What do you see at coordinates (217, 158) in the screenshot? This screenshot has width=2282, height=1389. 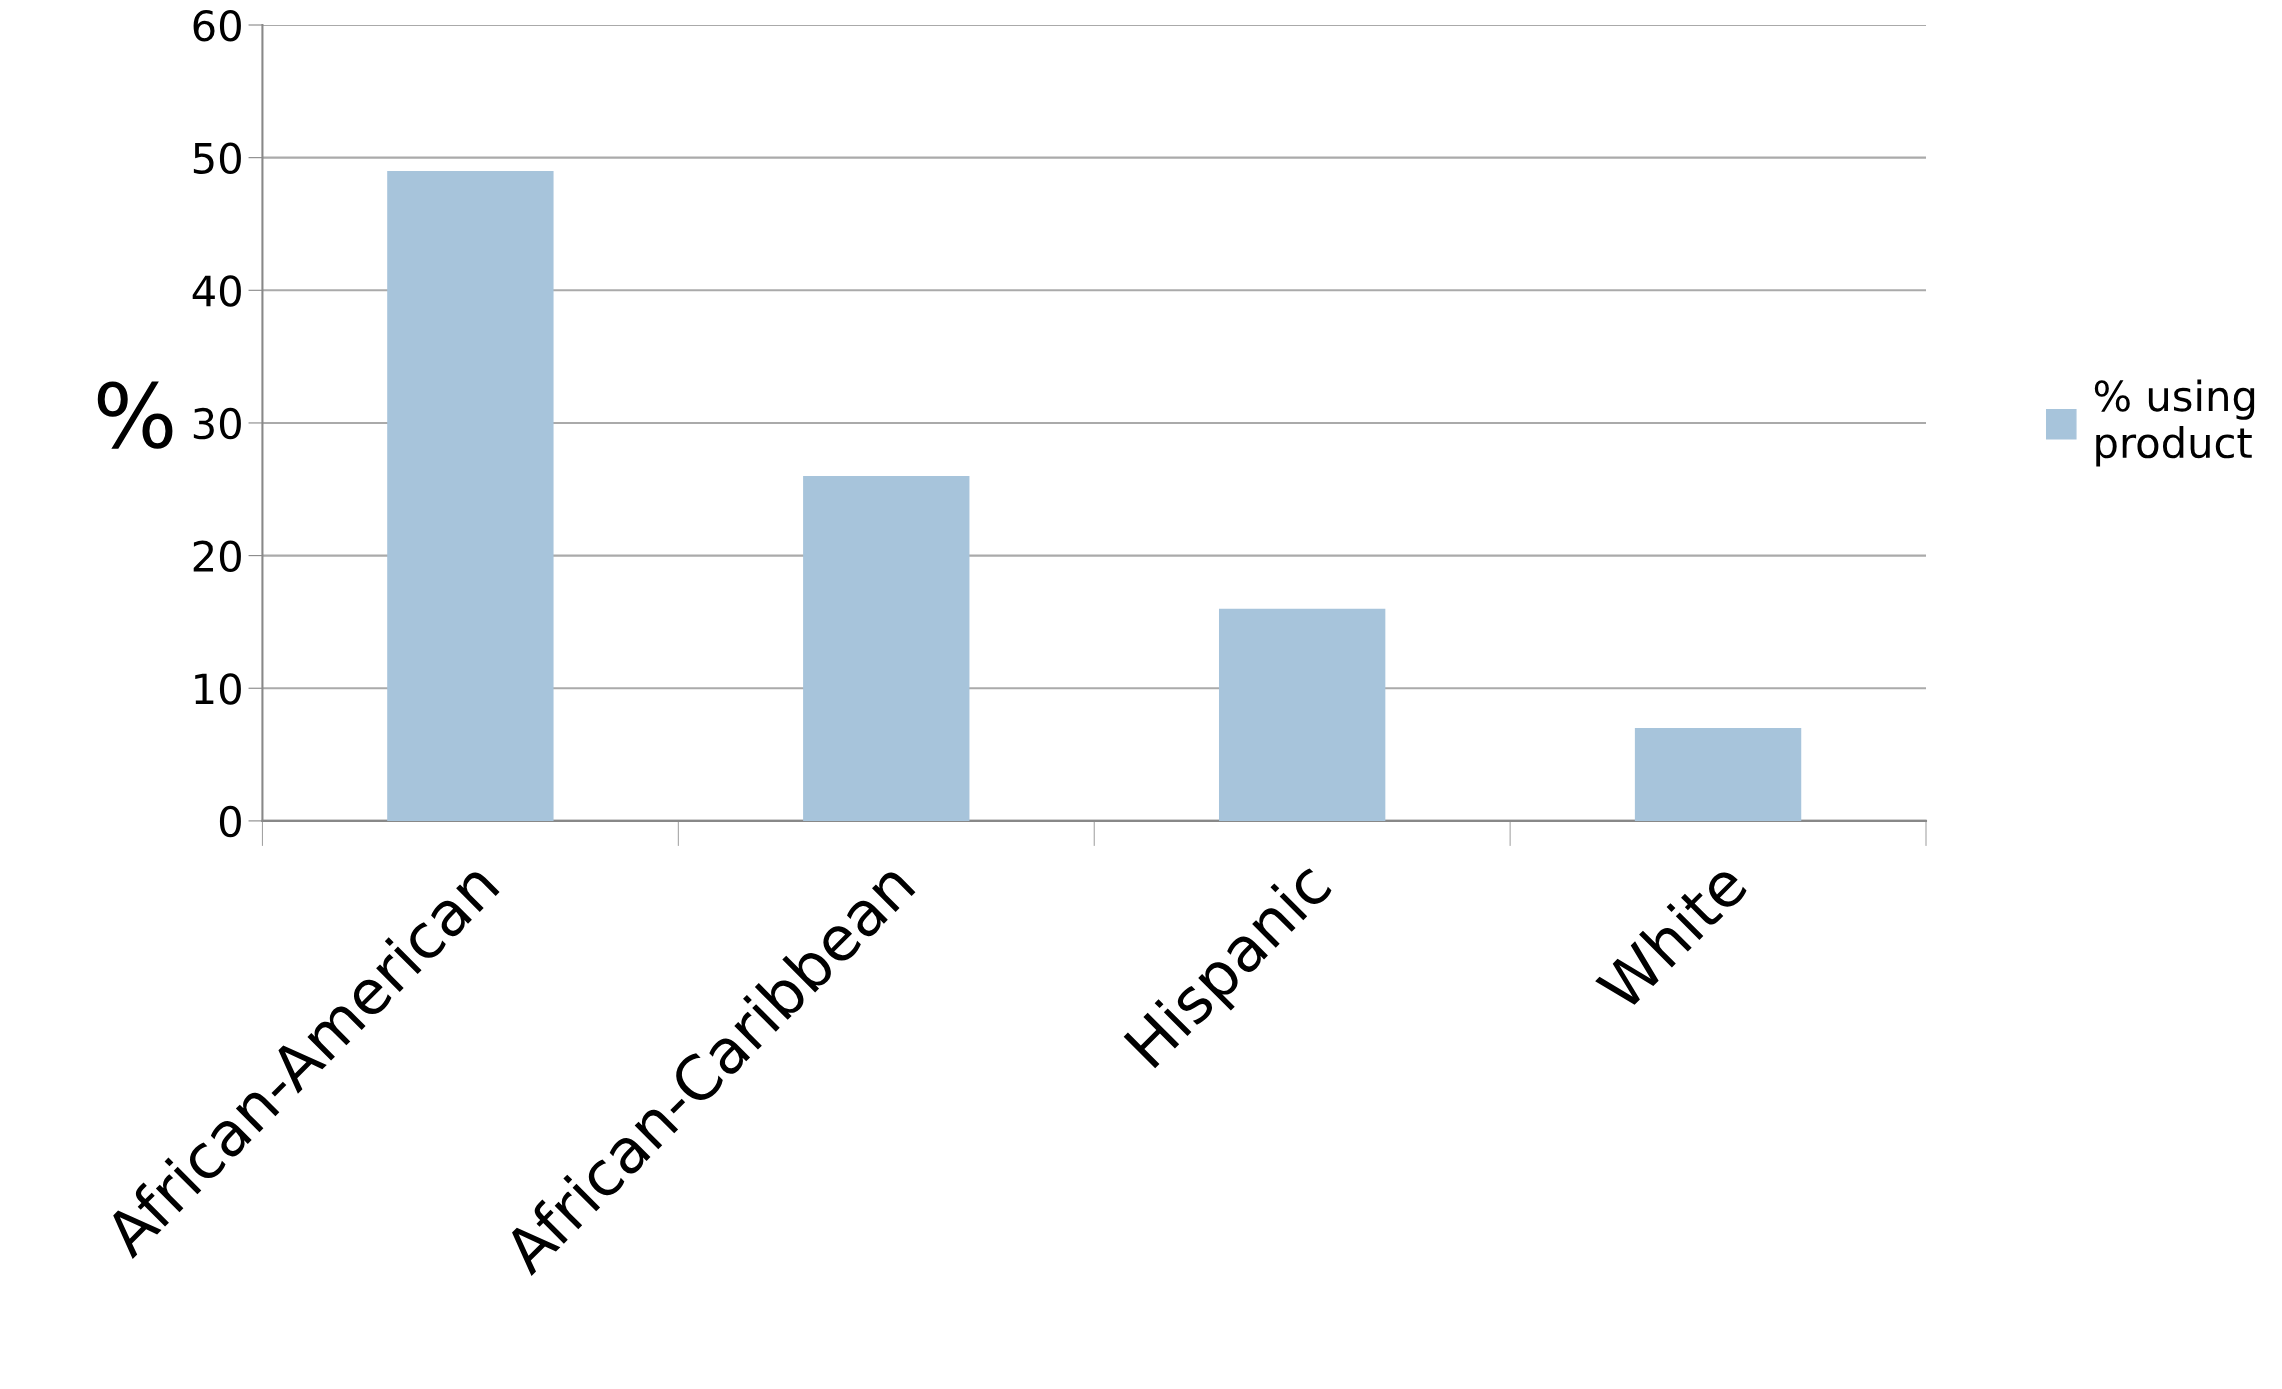 I see `y-tick-label: 50` at bounding box center [217, 158].